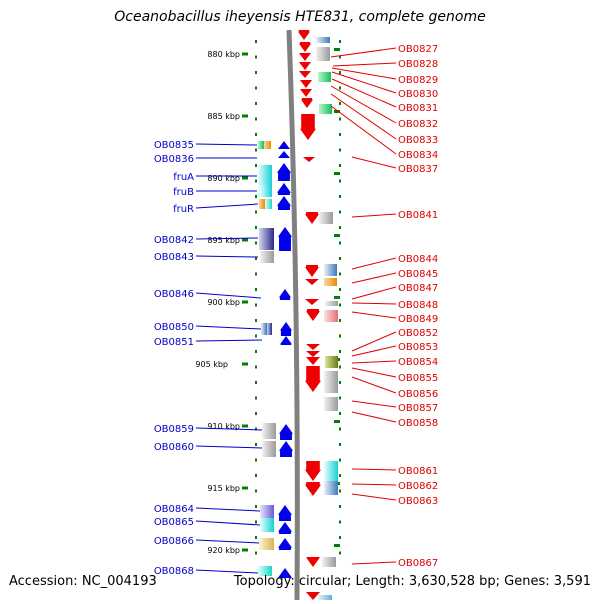  What do you see at coordinates (174, 522) in the screenshot?
I see `left-gene-label: OB0865` at bounding box center [174, 522].